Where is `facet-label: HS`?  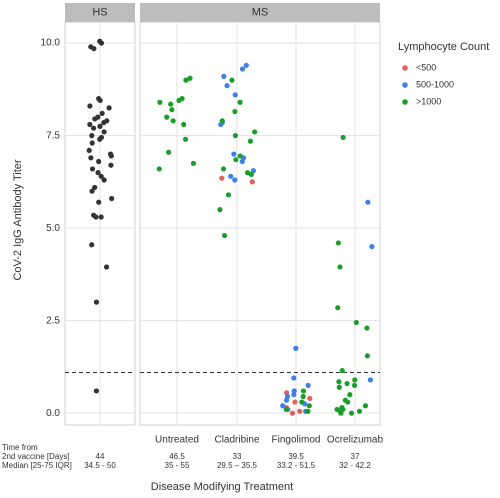 facet-label: HS is located at coordinates (99, 12).